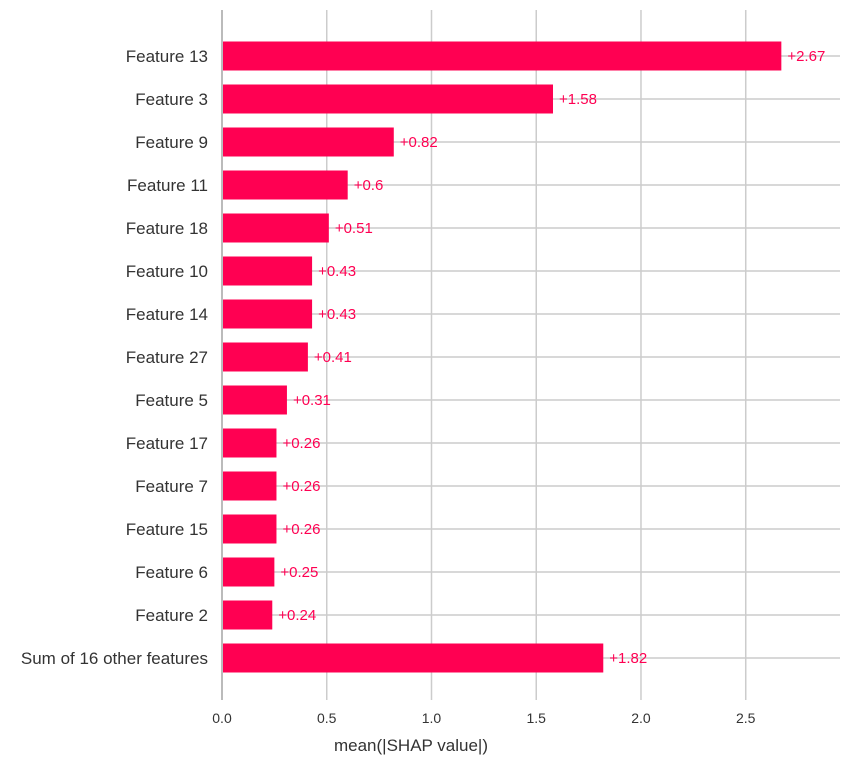  What do you see at coordinates (171, 615) in the screenshot?
I see `category-label: Feature 2` at bounding box center [171, 615].